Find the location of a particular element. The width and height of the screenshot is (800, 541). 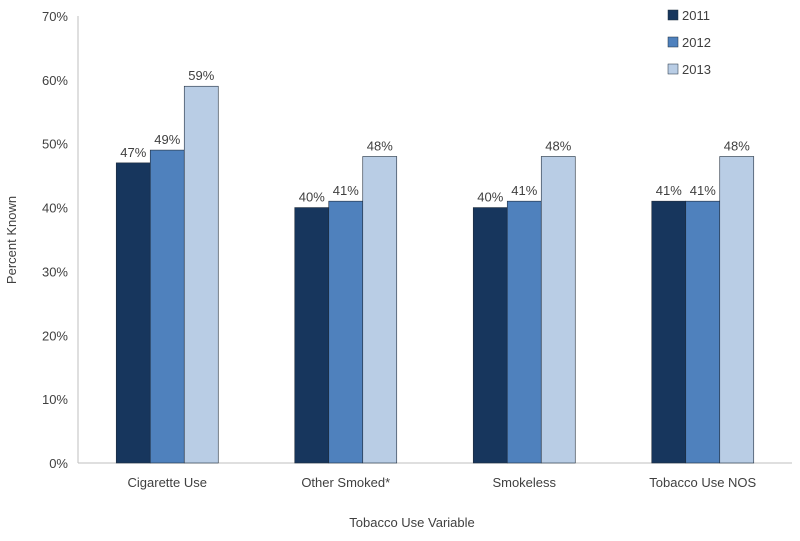

data-label: 47% is located at coordinates (133, 152).